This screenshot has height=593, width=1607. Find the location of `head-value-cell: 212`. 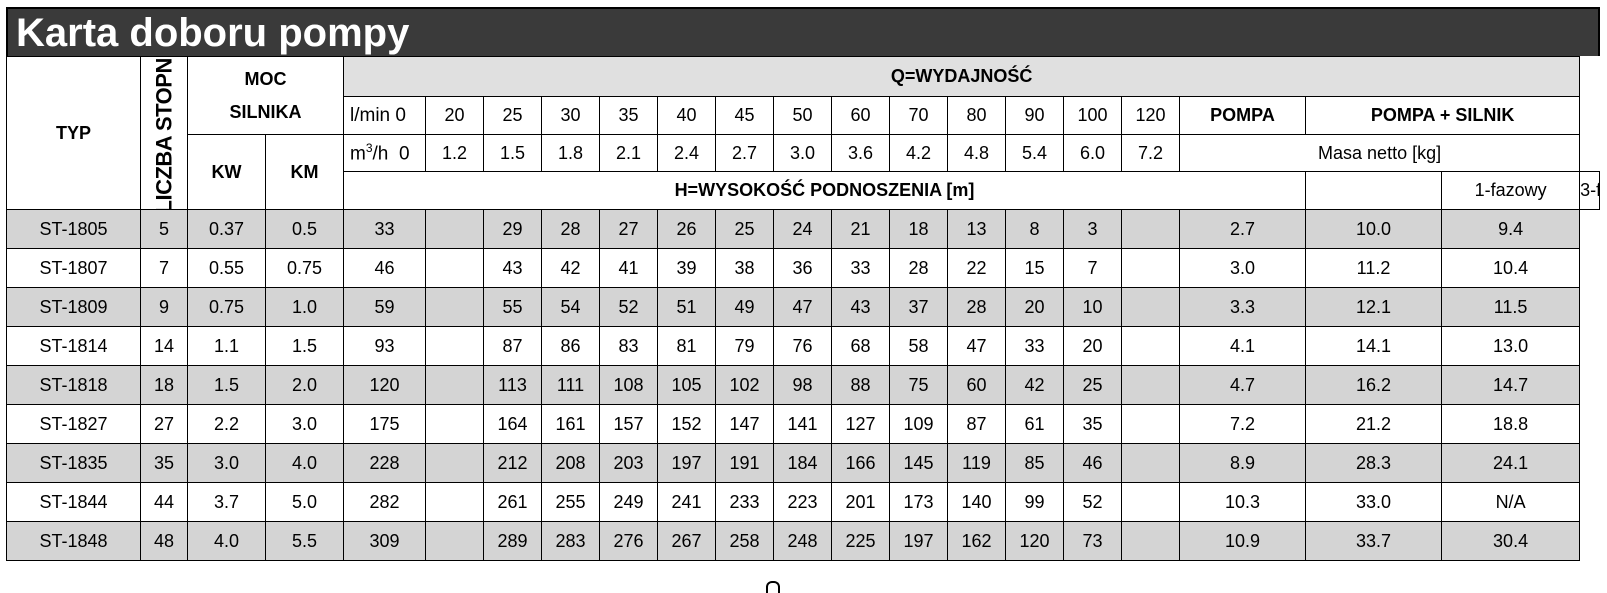

head-value-cell: 212 is located at coordinates (512, 463).